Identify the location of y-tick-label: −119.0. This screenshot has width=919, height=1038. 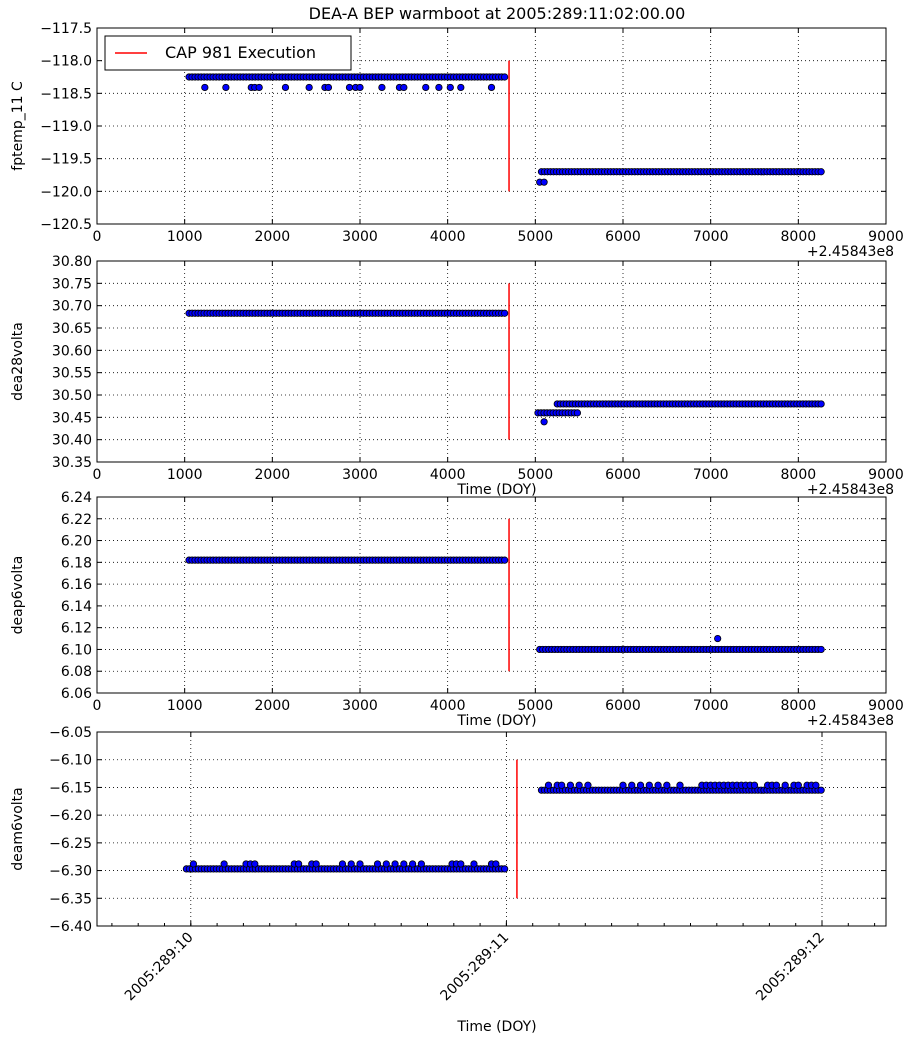
(66, 127).